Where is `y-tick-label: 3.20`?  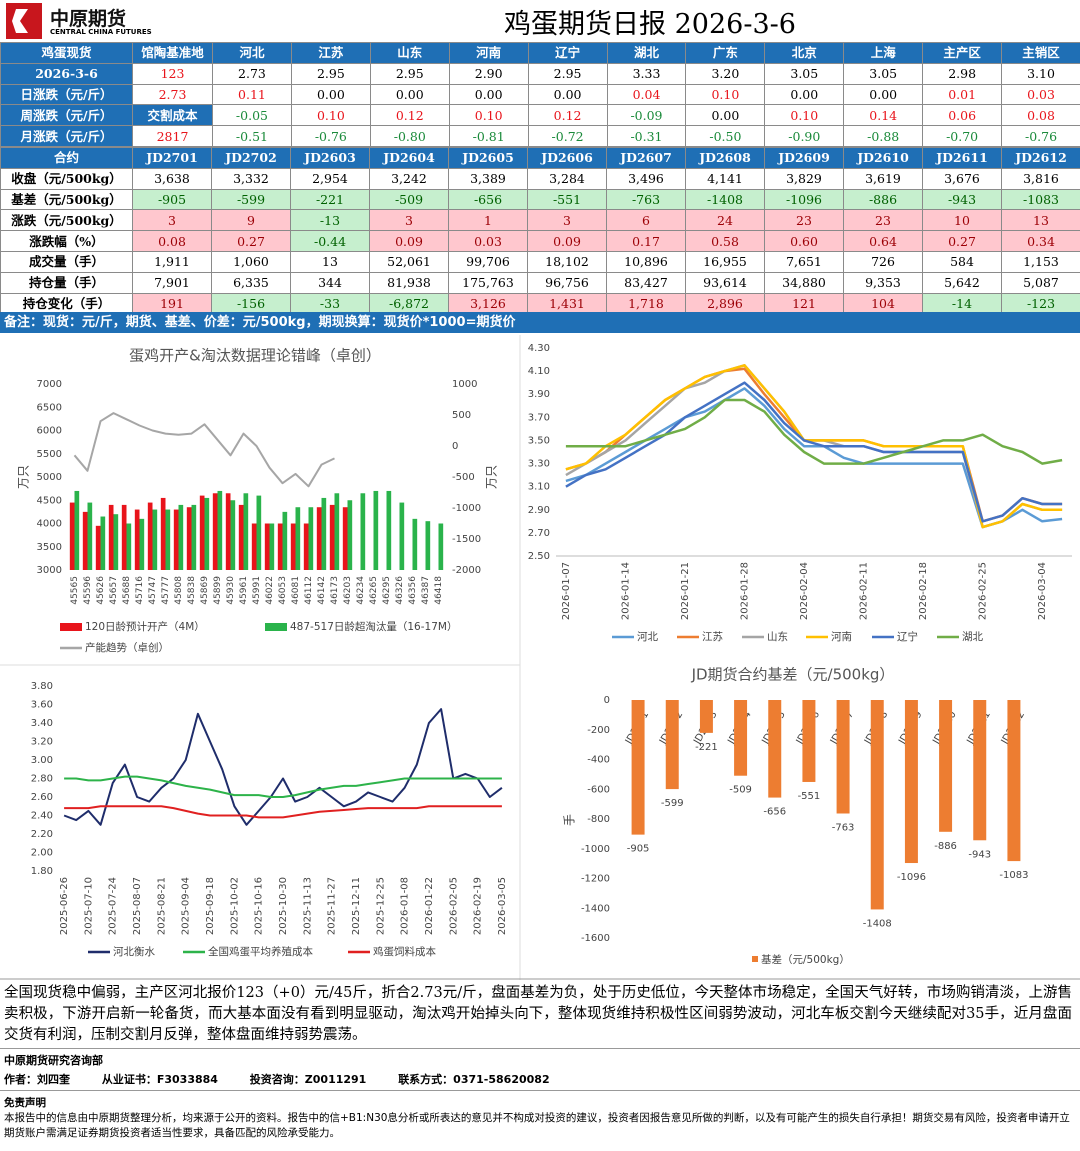
y-tick-label: 3.20 is located at coordinates (42, 742).